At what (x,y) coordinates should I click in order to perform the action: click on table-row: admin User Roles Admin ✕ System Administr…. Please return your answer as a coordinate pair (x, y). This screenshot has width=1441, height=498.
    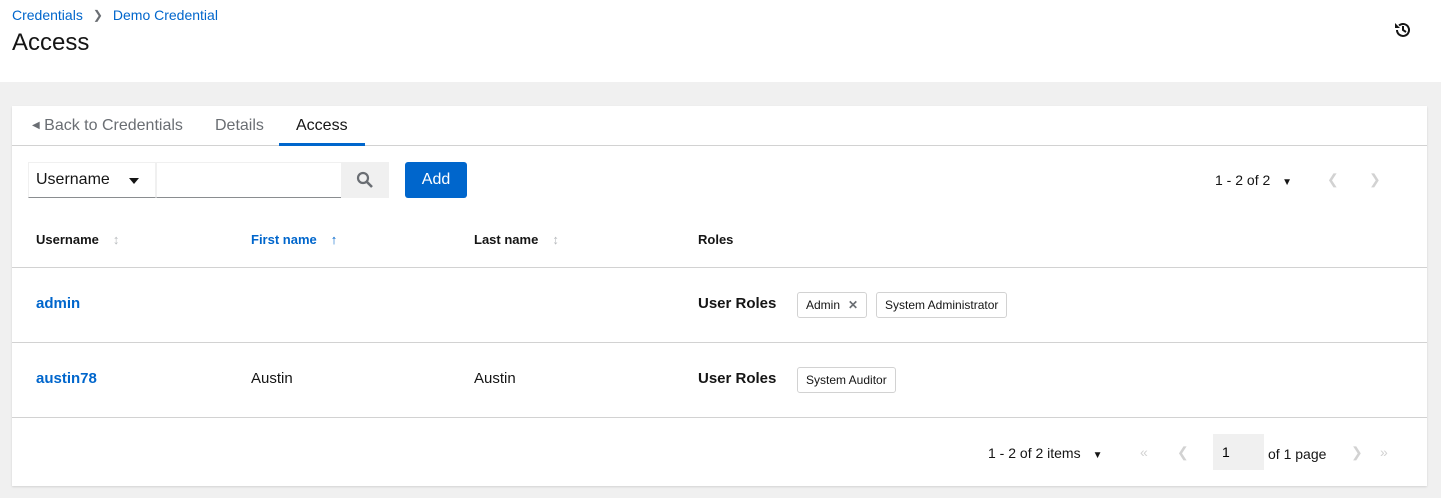
    Looking at the image, I should click on (719, 304).